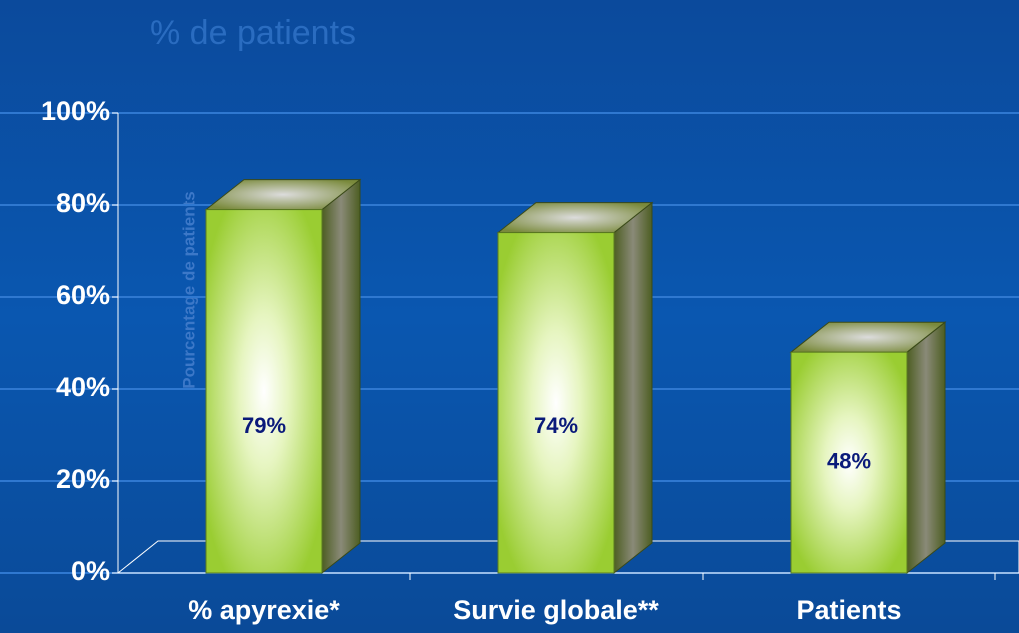 Image resolution: width=1019 pixels, height=633 pixels. What do you see at coordinates (75, 111) in the screenshot?
I see `y-tick-label: 100%` at bounding box center [75, 111].